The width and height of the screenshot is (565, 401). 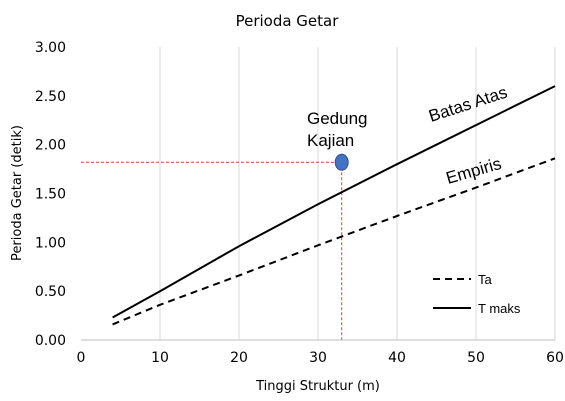 What do you see at coordinates (50, 97) in the screenshot?
I see `y-tick-label: 2.50` at bounding box center [50, 97].